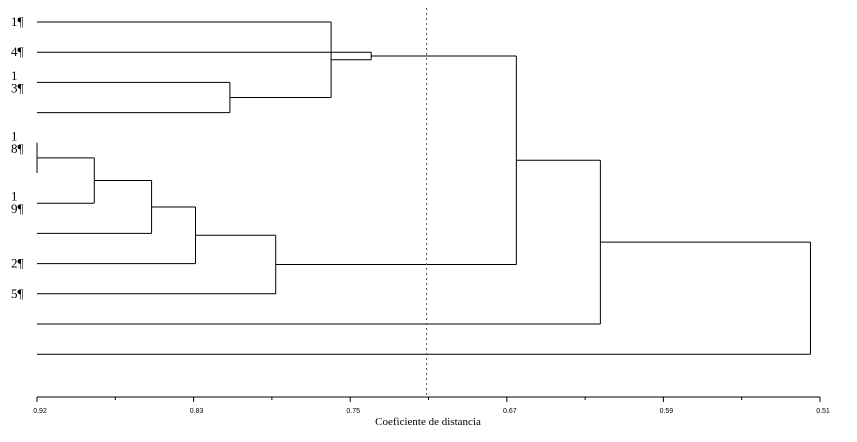 The height and width of the screenshot is (442, 857). I want to click on x-axis-minor-ticks, so click(428, 398).